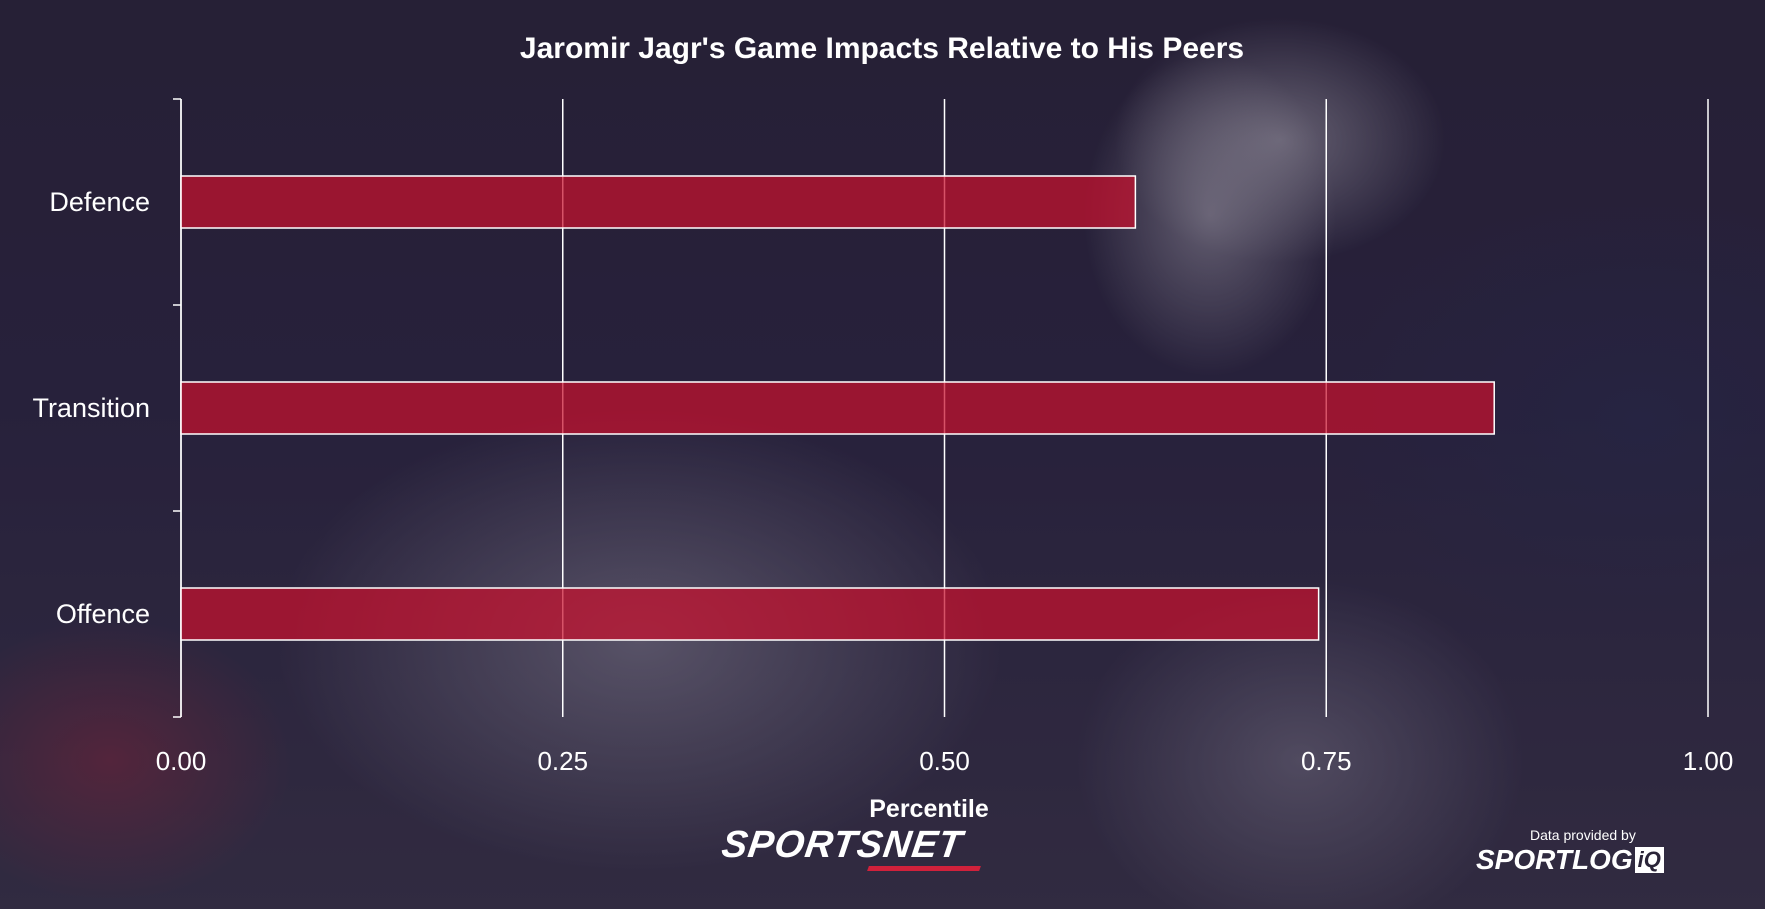  I want to click on sportlogiq-logo-text: SPORTLOG, so click(1554, 859).